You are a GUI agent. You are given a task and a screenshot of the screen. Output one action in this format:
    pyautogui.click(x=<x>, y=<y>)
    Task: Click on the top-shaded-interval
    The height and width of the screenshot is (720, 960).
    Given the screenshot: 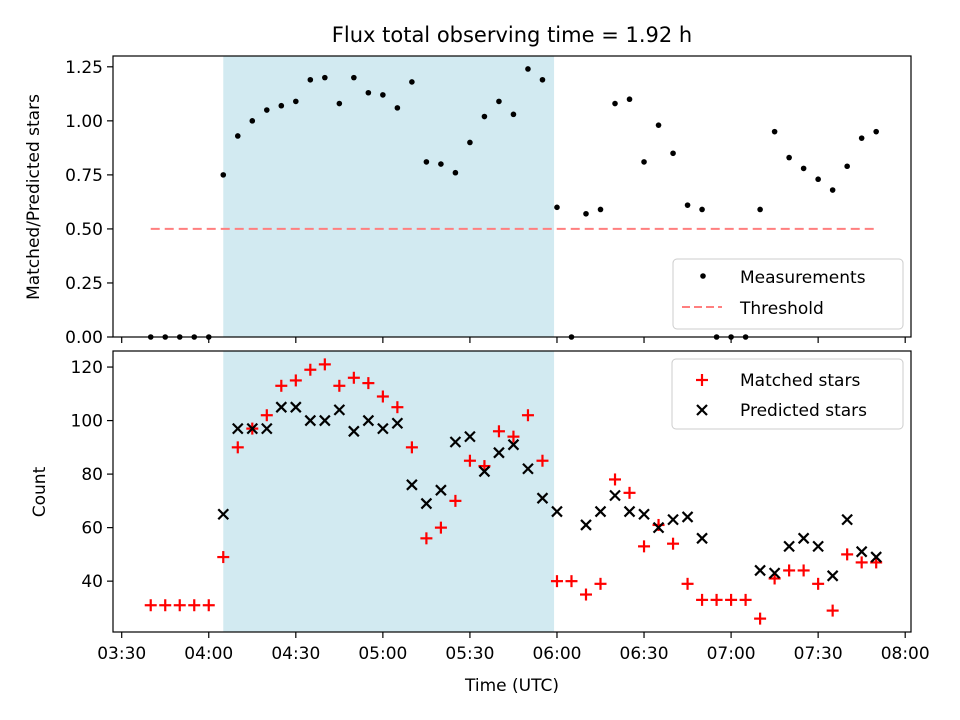 What is the action you would take?
    pyautogui.click(x=389, y=196)
    